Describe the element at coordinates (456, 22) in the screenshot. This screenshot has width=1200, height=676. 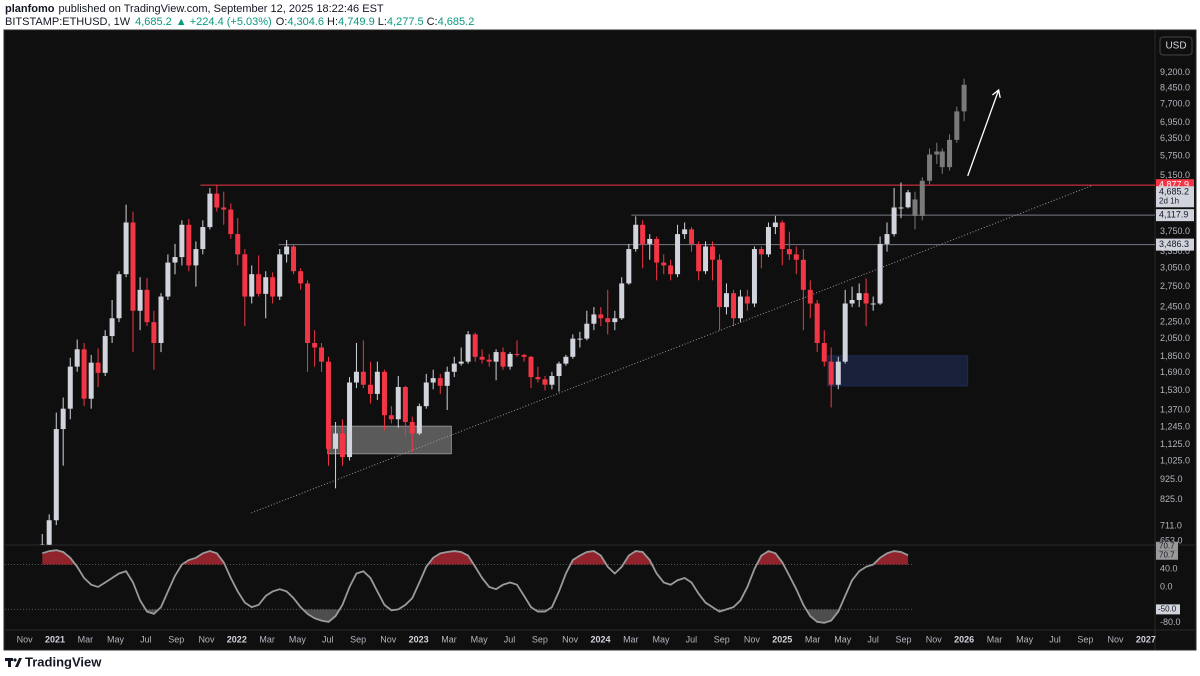
I see `ohlc-value: 4,685.2` at that location.